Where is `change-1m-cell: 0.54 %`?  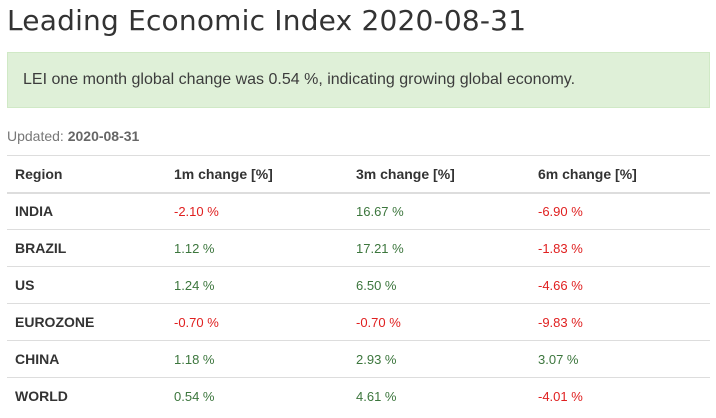 change-1m-cell: 0.54 % is located at coordinates (257, 396).